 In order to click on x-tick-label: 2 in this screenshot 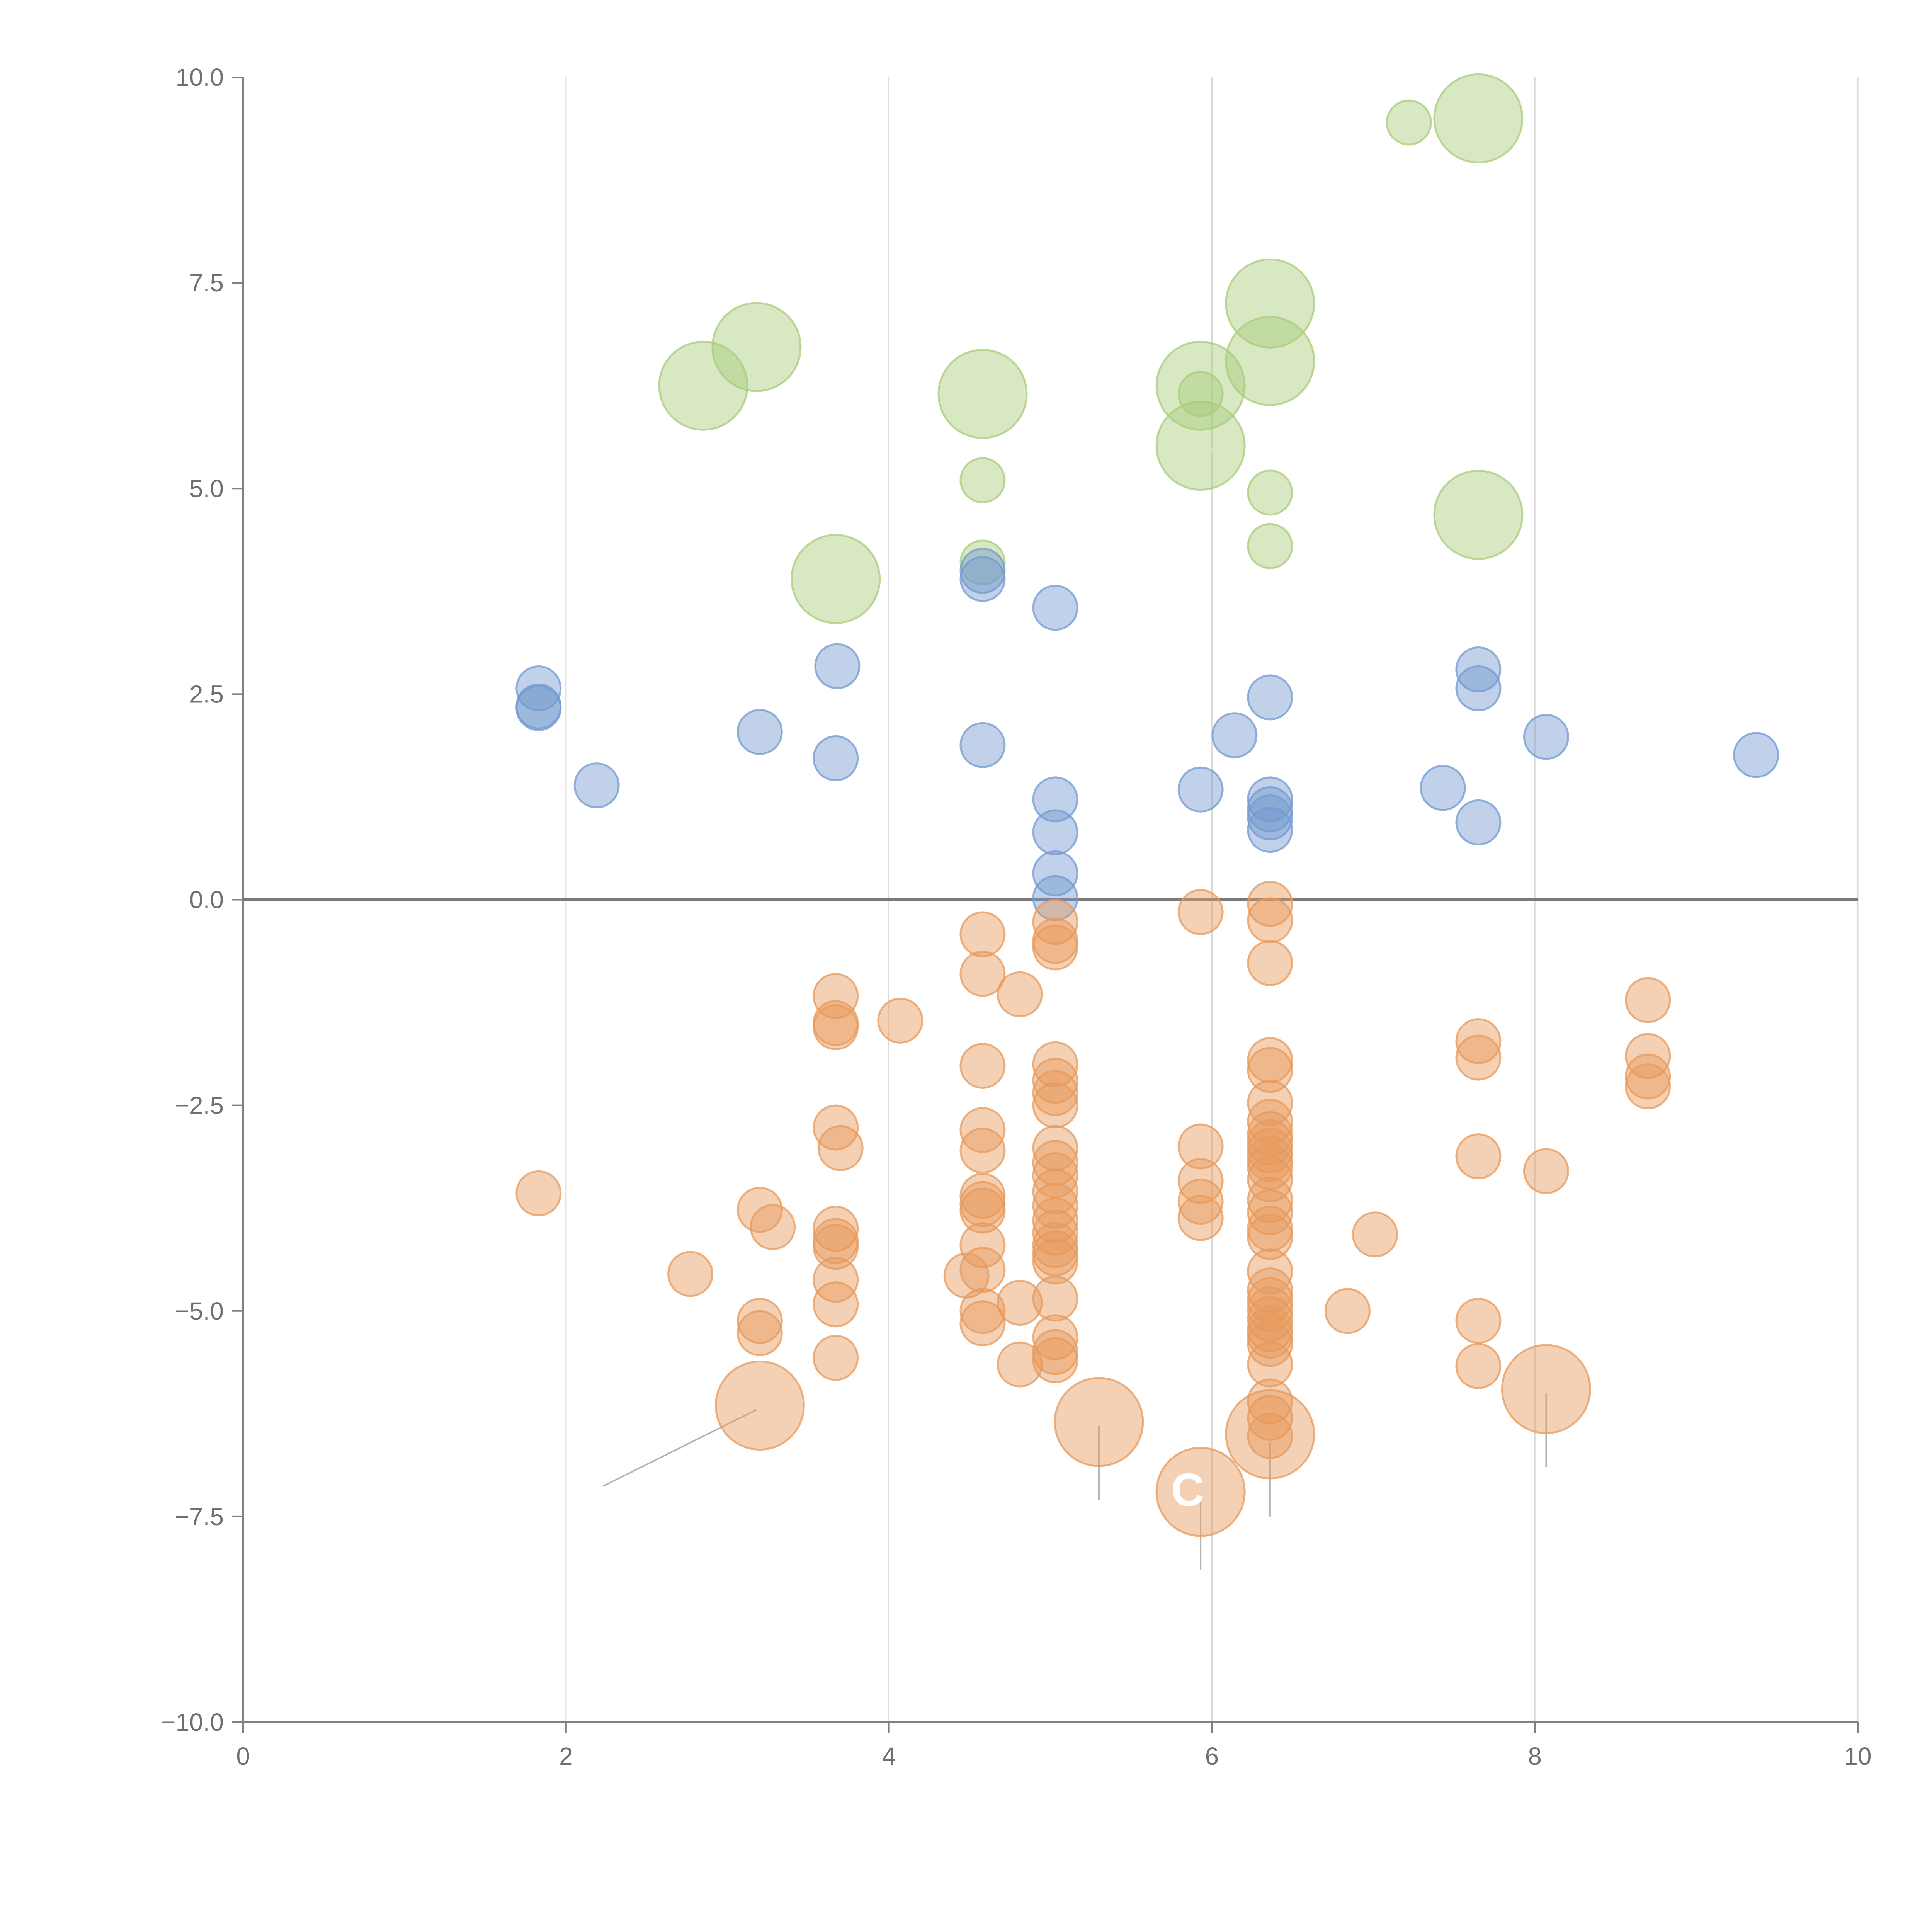, I will do `click(566, 1756)`.